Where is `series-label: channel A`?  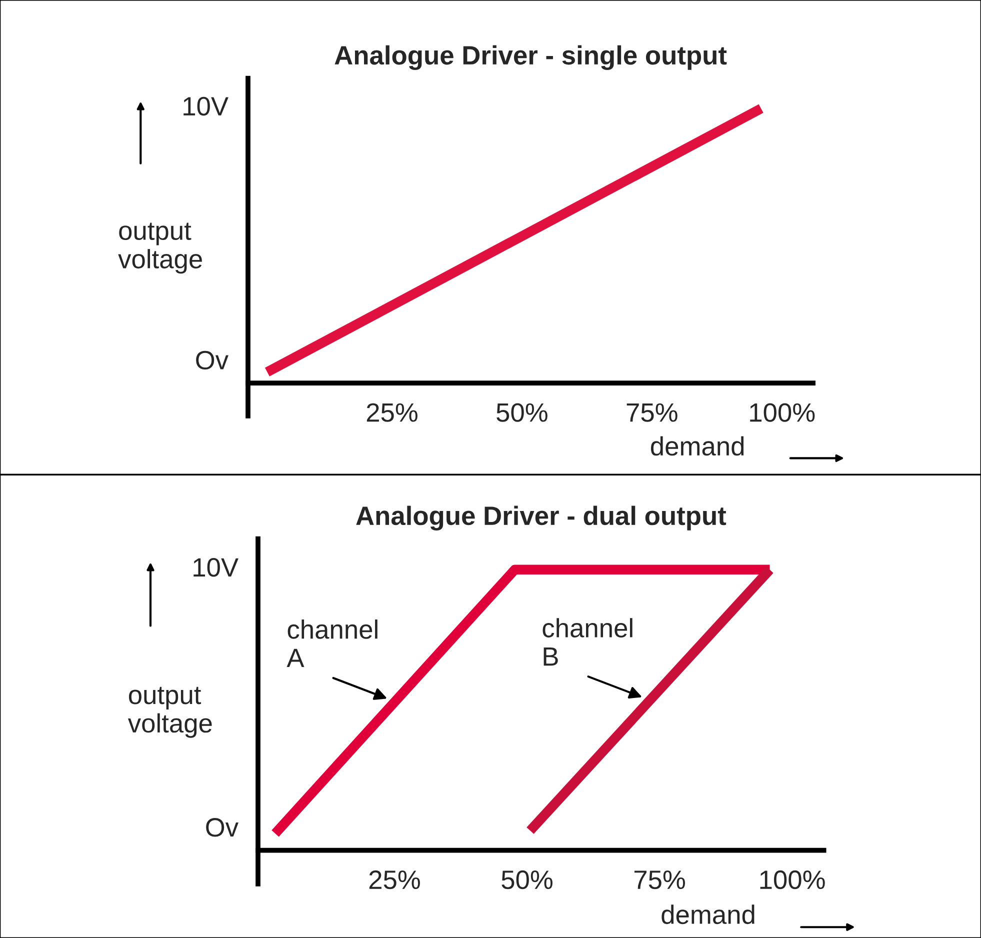 series-label: channel A is located at coordinates (332, 643).